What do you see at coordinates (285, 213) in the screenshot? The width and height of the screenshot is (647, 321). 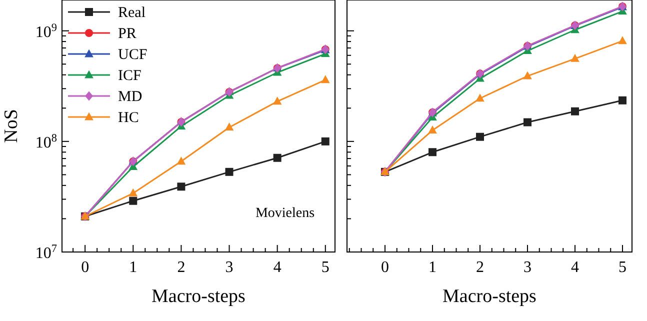 I see `annotation: Movielens` at bounding box center [285, 213].